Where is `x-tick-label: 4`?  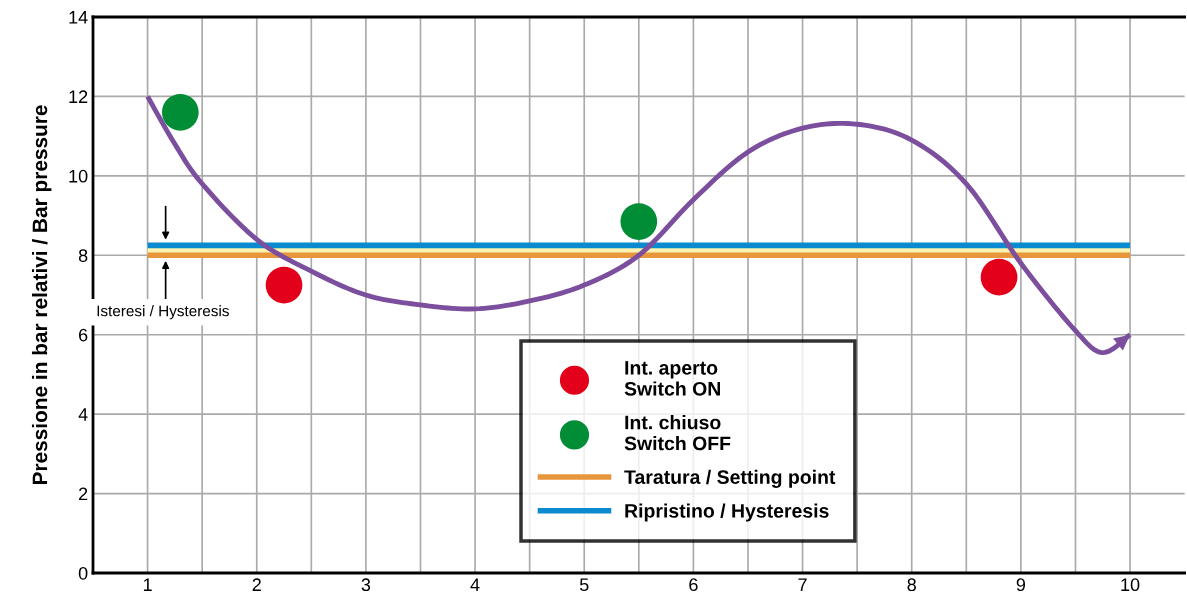 x-tick-label: 4 is located at coordinates (475, 584).